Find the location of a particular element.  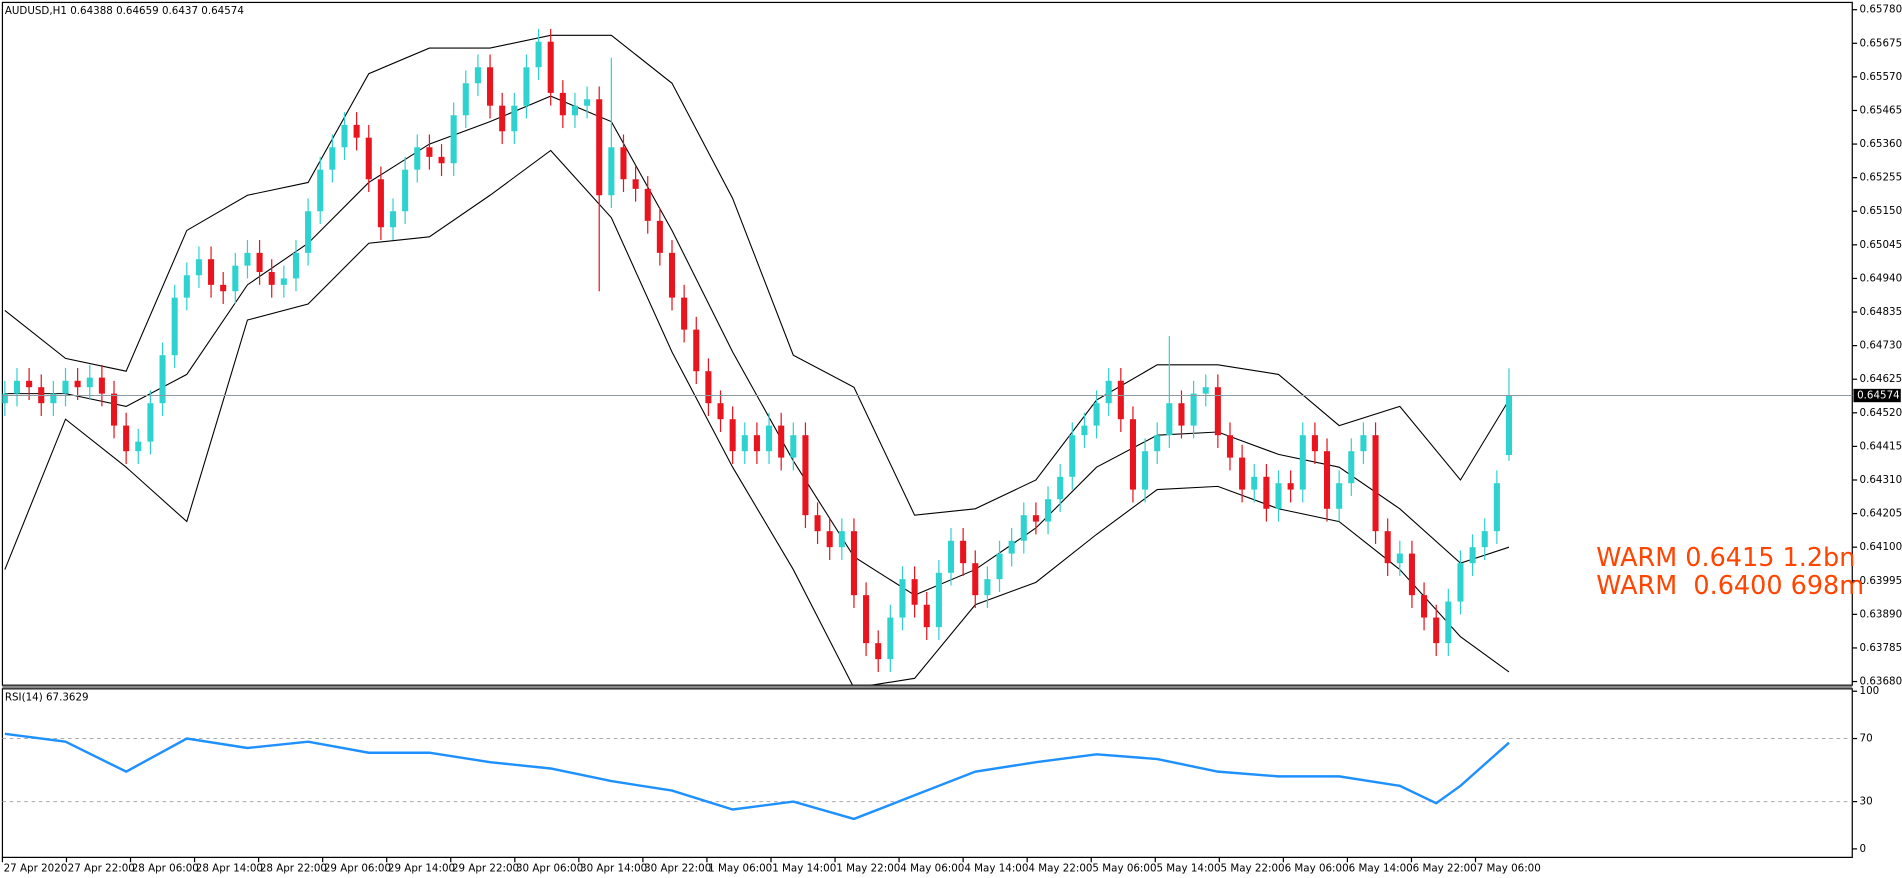

x-tick-label: 27 Apr 2020 is located at coordinates (36, 868).